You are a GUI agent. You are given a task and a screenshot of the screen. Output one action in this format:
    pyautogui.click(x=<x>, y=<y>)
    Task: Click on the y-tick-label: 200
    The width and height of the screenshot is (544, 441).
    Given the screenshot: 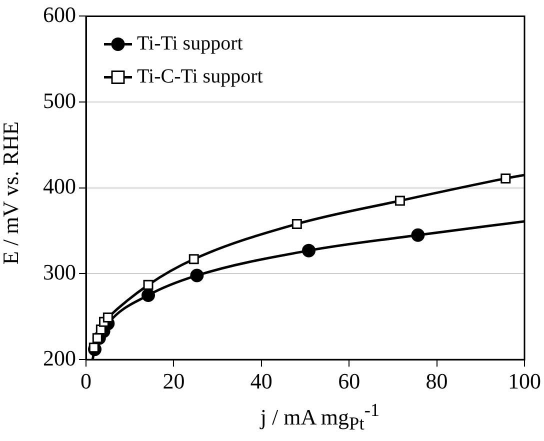 What is the action you would take?
    pyautogui.click(x=59, y=357)
    